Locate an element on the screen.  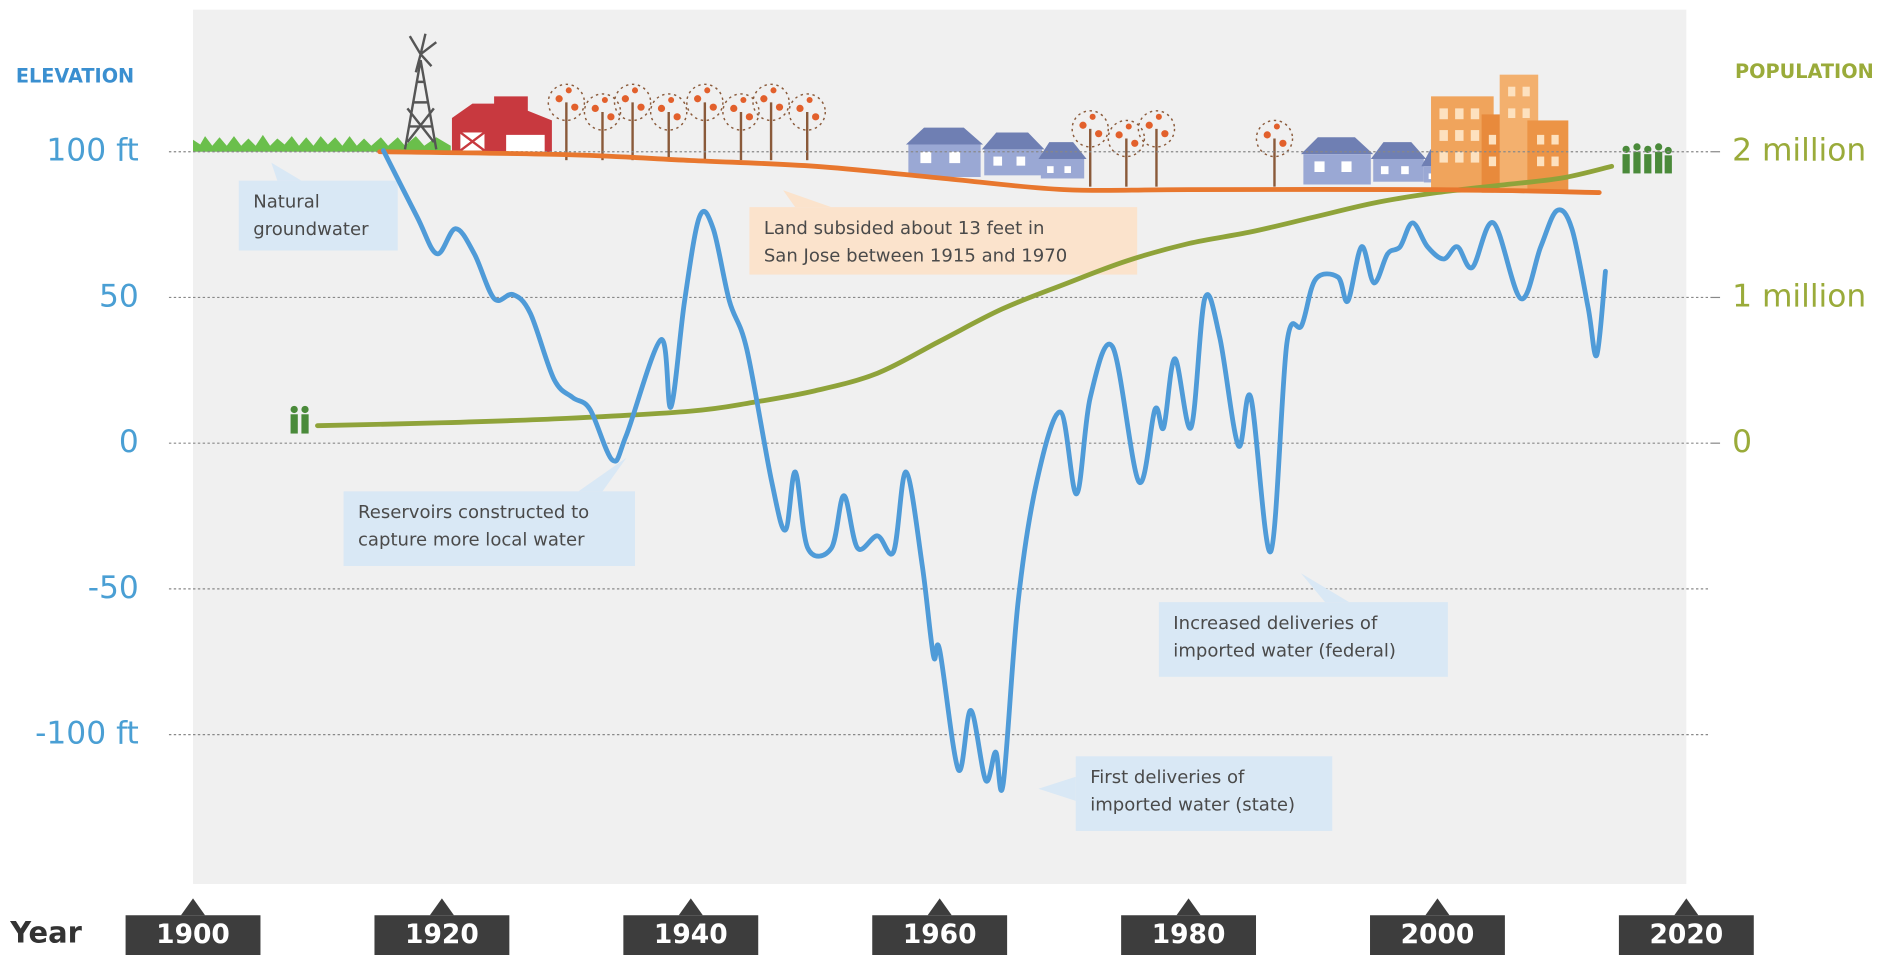
series-line is located at coordinates (989, 172).